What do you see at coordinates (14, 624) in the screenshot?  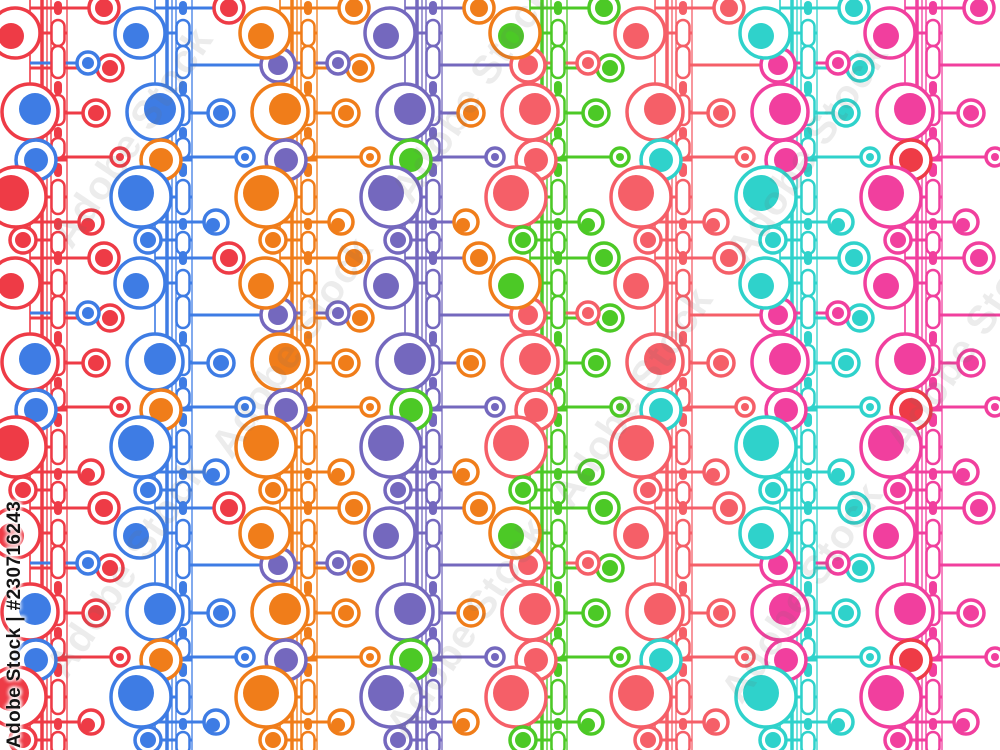 I see `watermark-stock-id: Adobe Stock | #230716243` at bounding box center [14, 624].